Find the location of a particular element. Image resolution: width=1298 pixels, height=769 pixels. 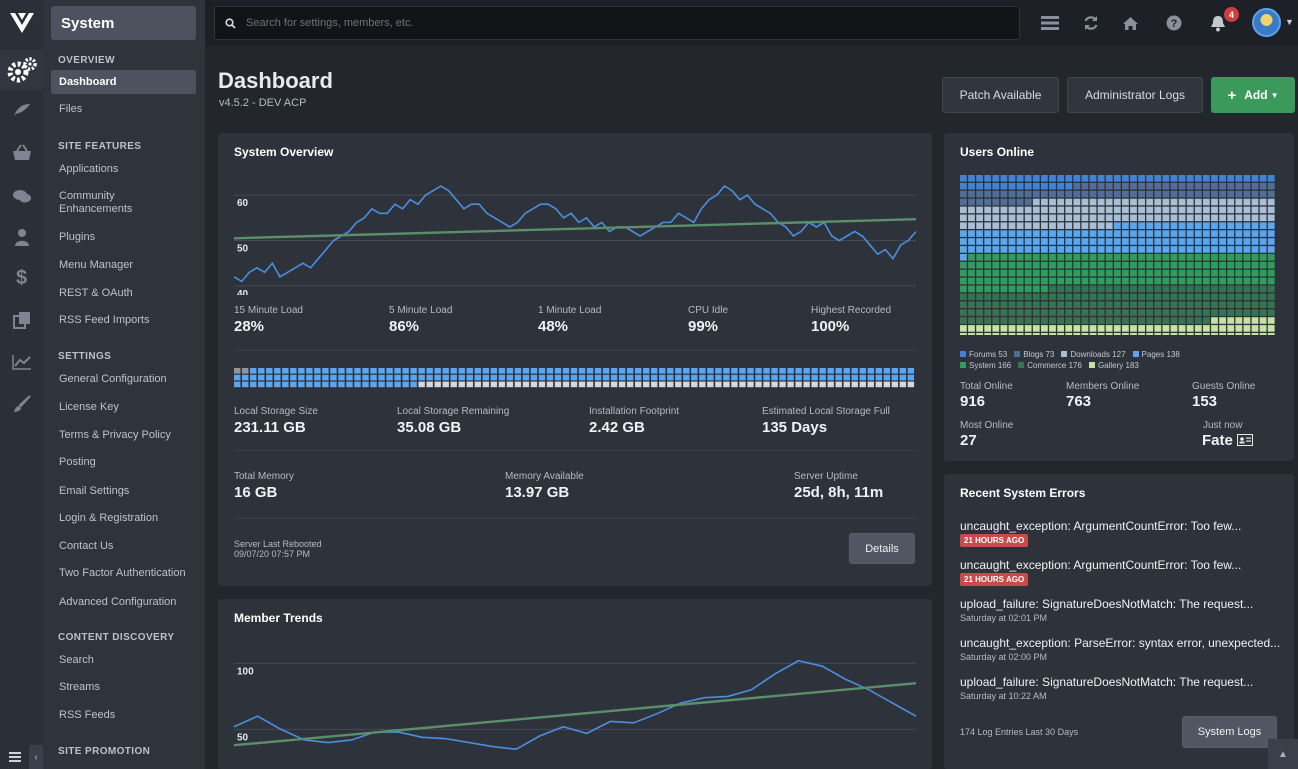

copy-icon is located at coordinates (21, 320).